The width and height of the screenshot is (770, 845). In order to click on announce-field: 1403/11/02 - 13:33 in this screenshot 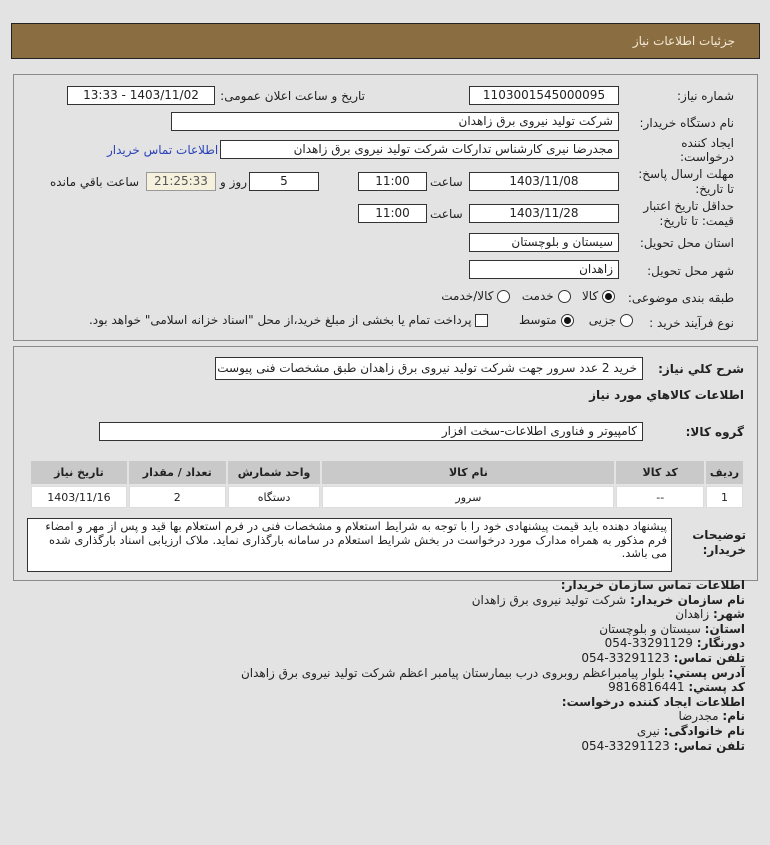, I will do `click(141, 95)`.